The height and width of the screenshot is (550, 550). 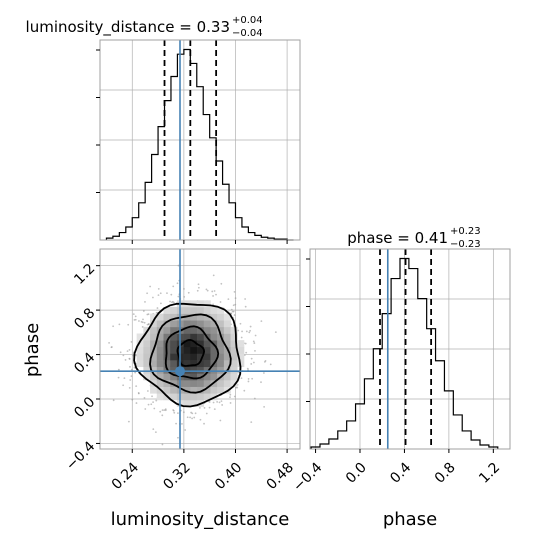 What do you see at coordinates (356, 473) in the screenshot?
I see `phase-x-tick-label: 0.0` at bounding box center [356, 473].